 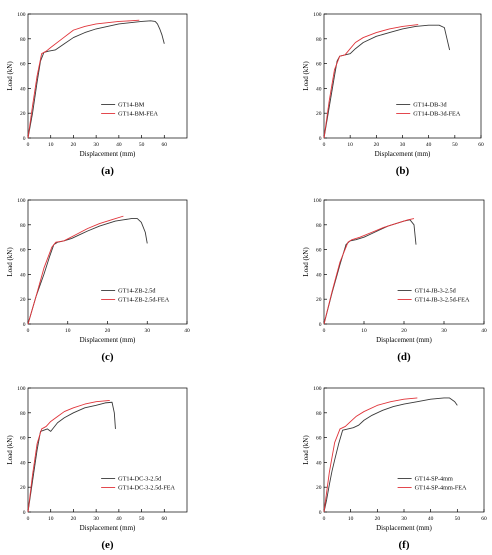 What do you see at coordinates (442, 300) in the screenshot?
I see `legend-label: GT14-JB-3-2.5d-FEA` at bounding box center [442, 300].